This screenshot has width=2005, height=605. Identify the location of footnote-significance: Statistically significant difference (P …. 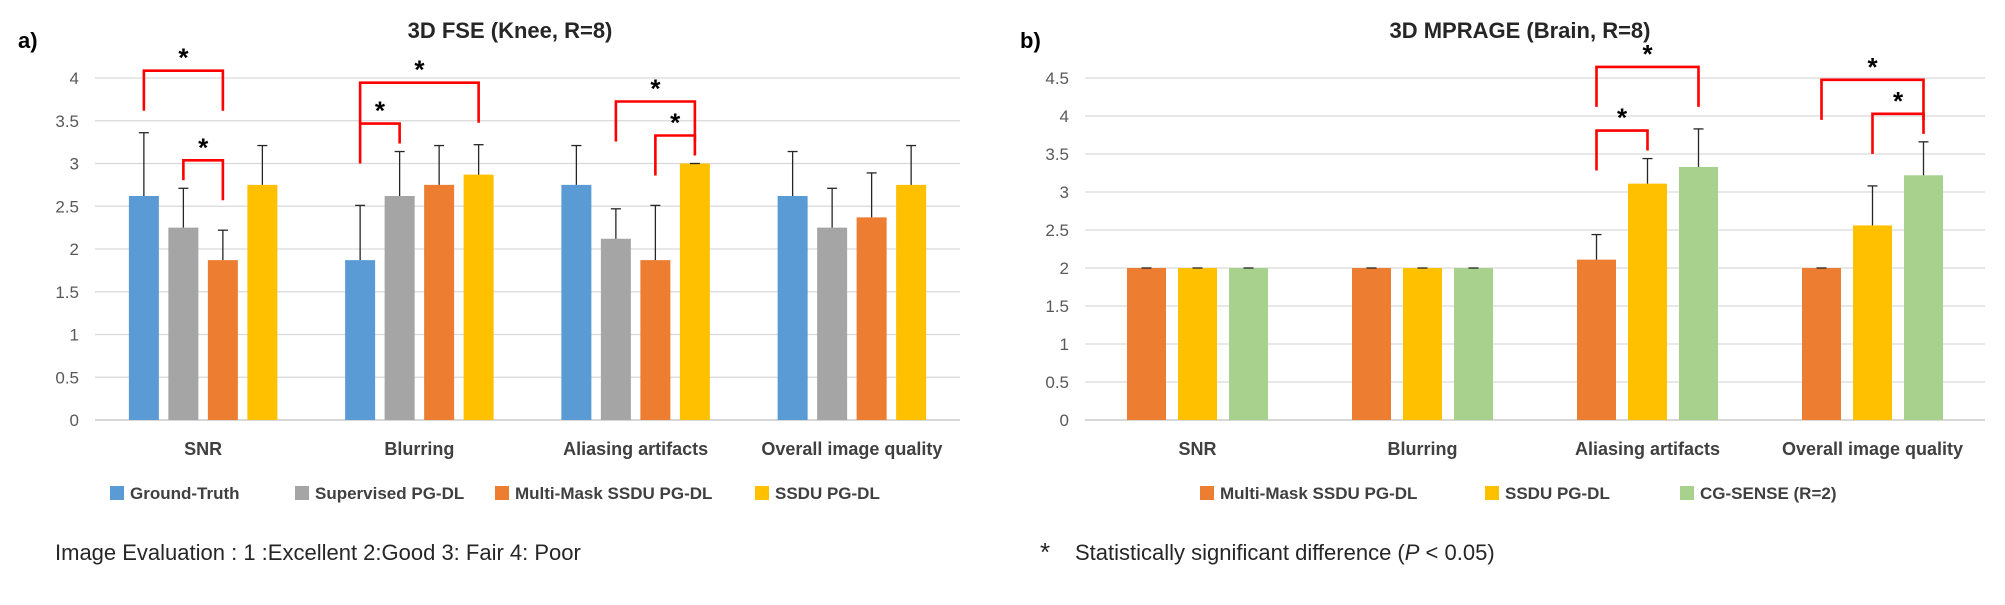
(1285, 552).